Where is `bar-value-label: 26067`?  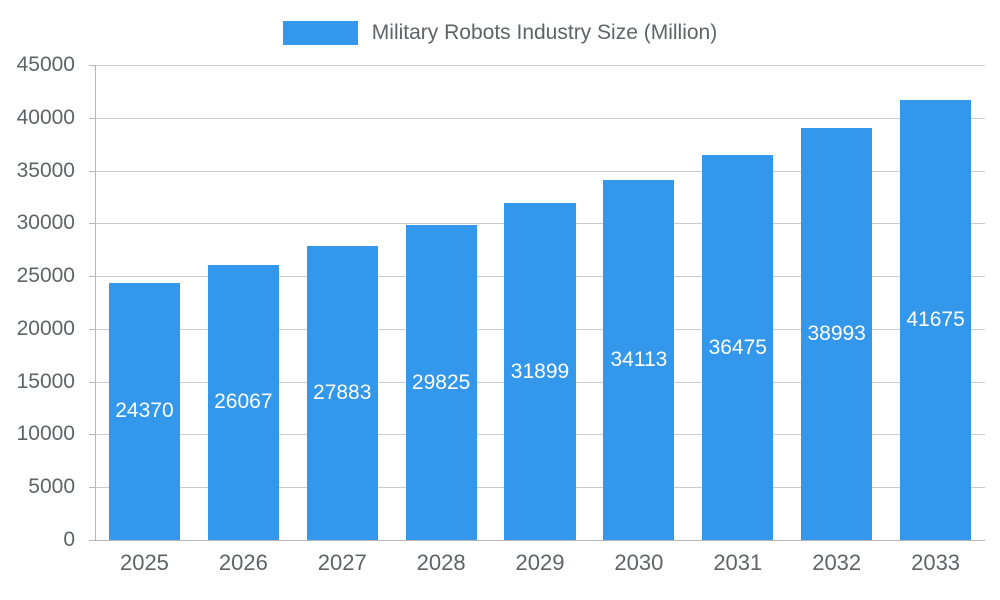
bar-value-label: 26067 is located at coordinates (243, 402).